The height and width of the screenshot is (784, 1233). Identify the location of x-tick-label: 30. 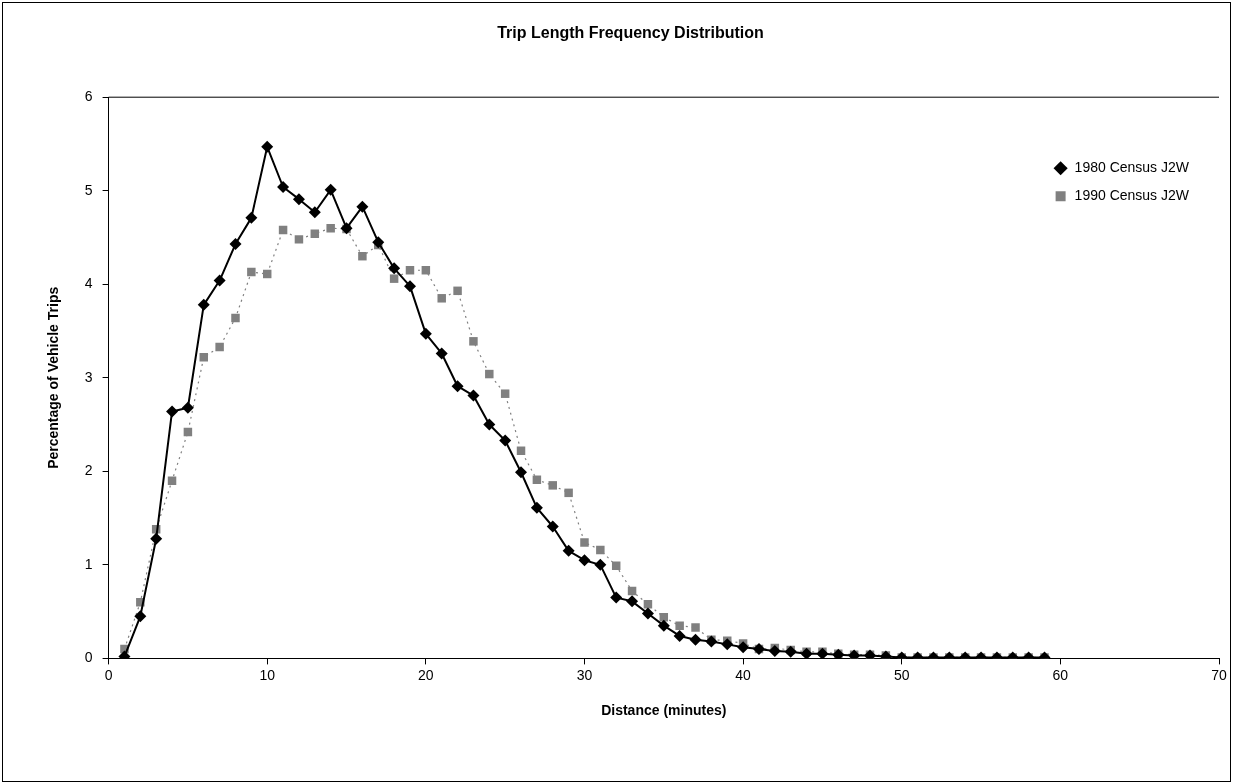
(584, 674).